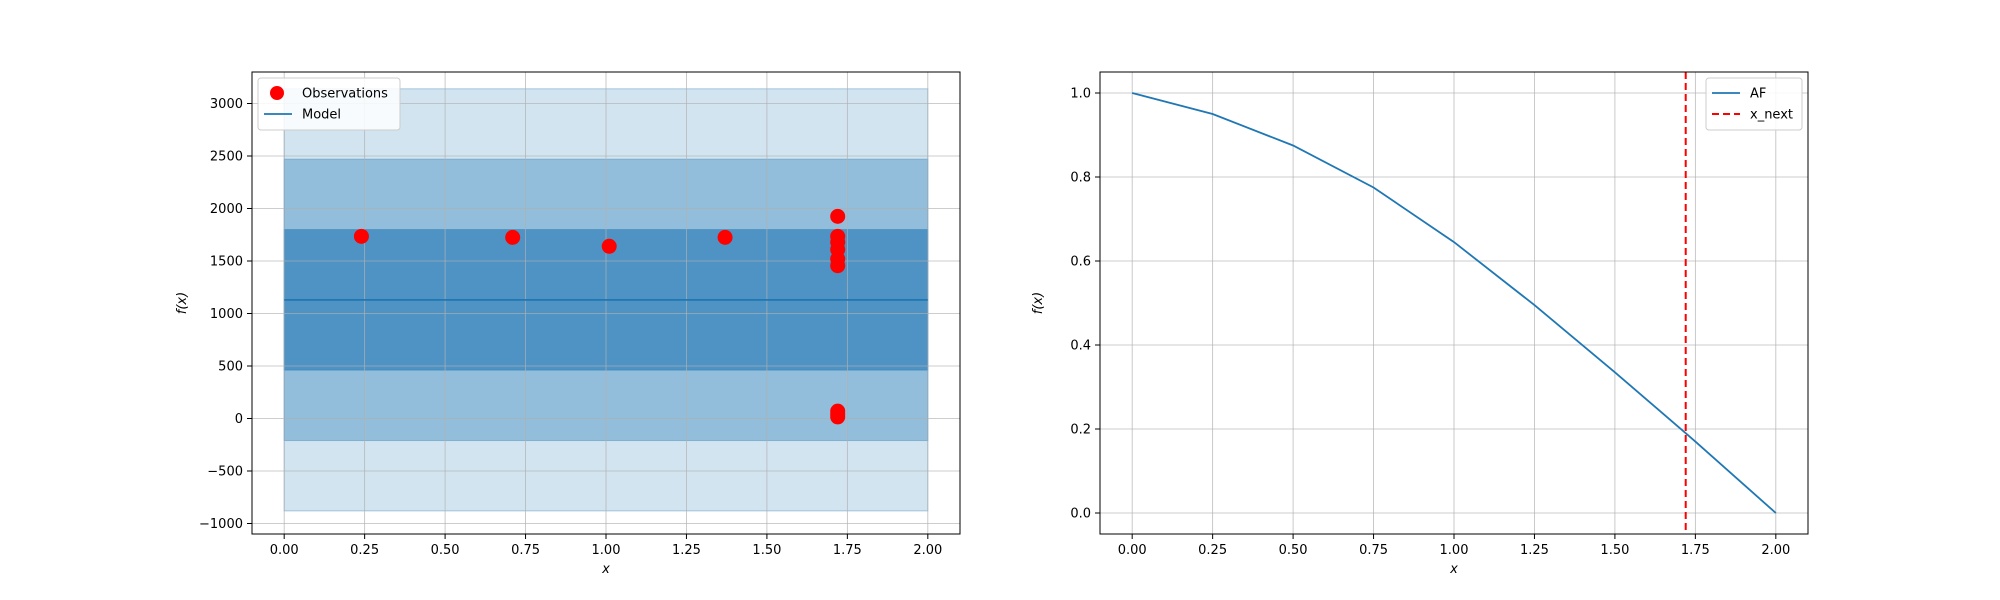 The image size is (2000, 600). I want to click on y-tick-label: 2500, so click(226, 157).